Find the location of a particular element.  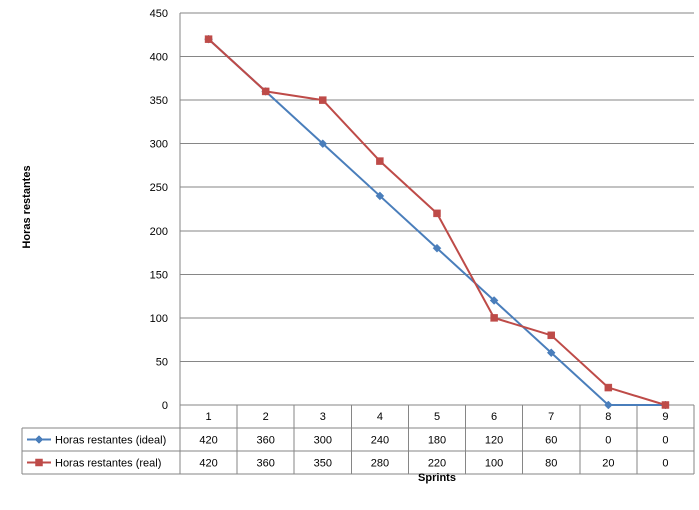

x-tick-label: 5 is located at coordinates (437, 417).